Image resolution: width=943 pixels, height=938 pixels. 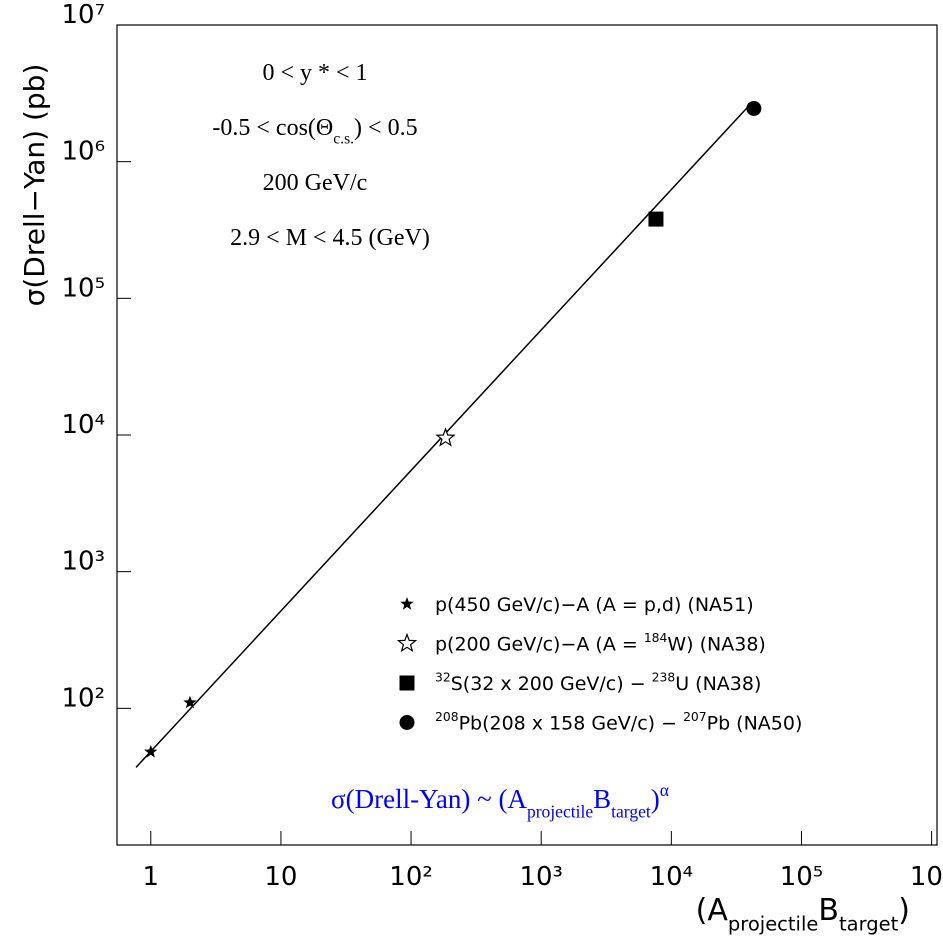 I want to click on legend-label: p(200 GeV/c)−A (A = 184W) (NA38), so click(x=600, y=643).